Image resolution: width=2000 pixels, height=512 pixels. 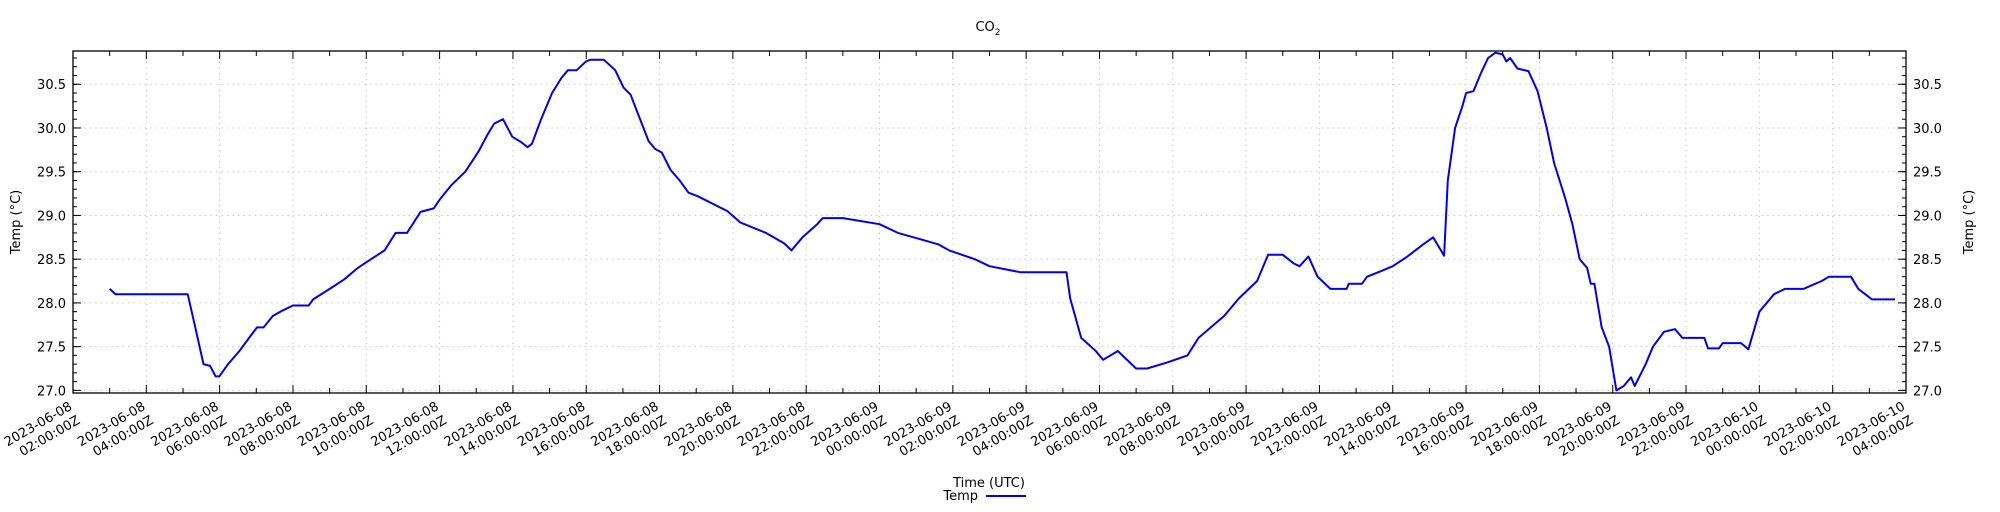 What do you see at coordinates (984, 27) in the screenshot?
I see `title-text: CO` at bounding box center [984, 27].